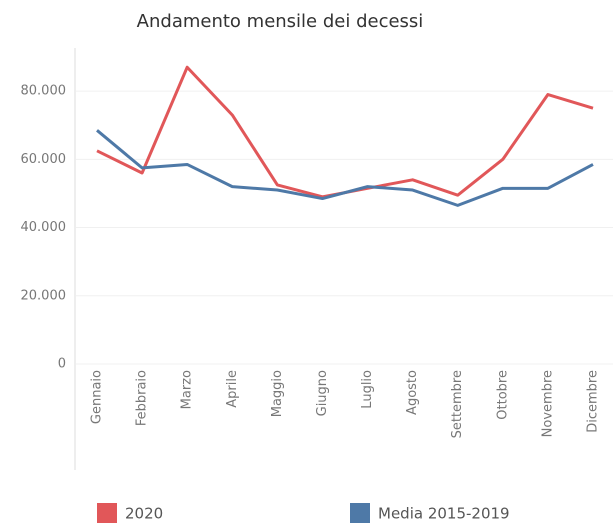 The image size is (613, 524). I want to click on y-tick-label: 0, so click(62, 364).